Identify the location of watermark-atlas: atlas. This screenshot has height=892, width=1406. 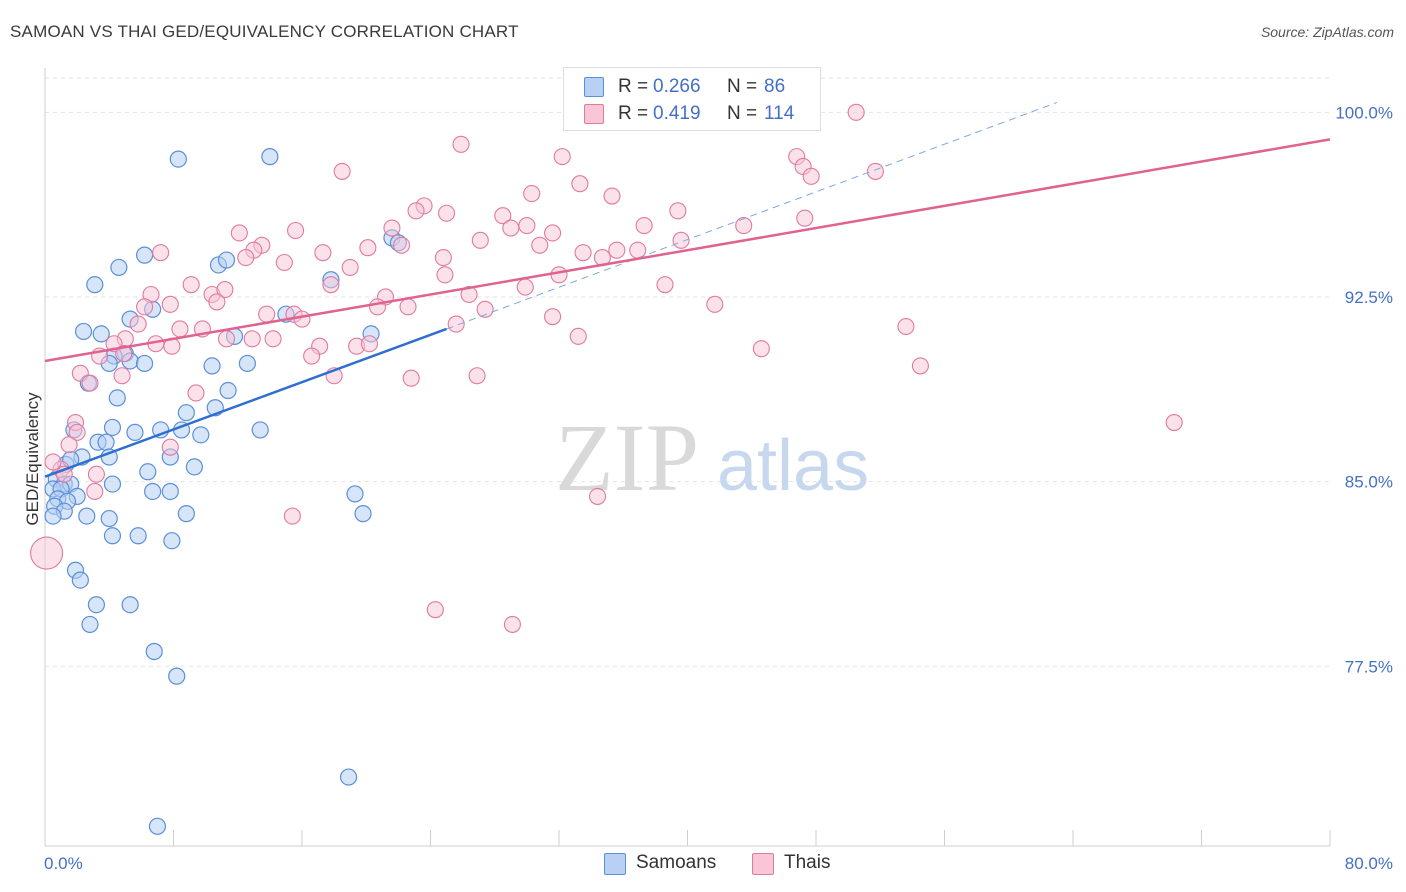
(793, 466).